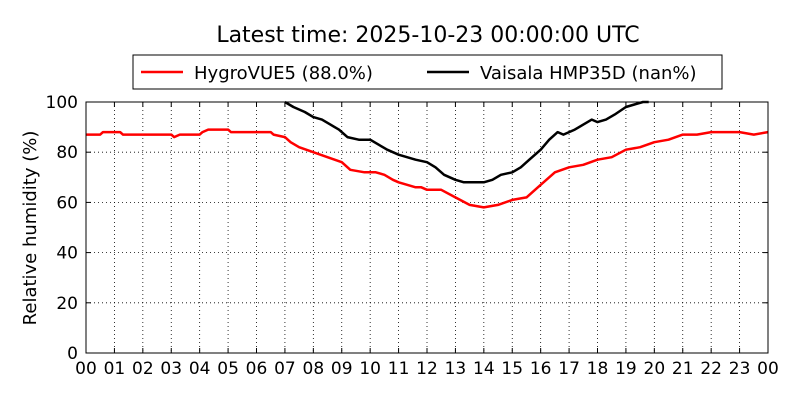 This screenshot has height=400, width=800. What do you see at coordinates (711, 369) in the screenshot?
I see `x-tick-label: 22` at bounding box center [711, 369].